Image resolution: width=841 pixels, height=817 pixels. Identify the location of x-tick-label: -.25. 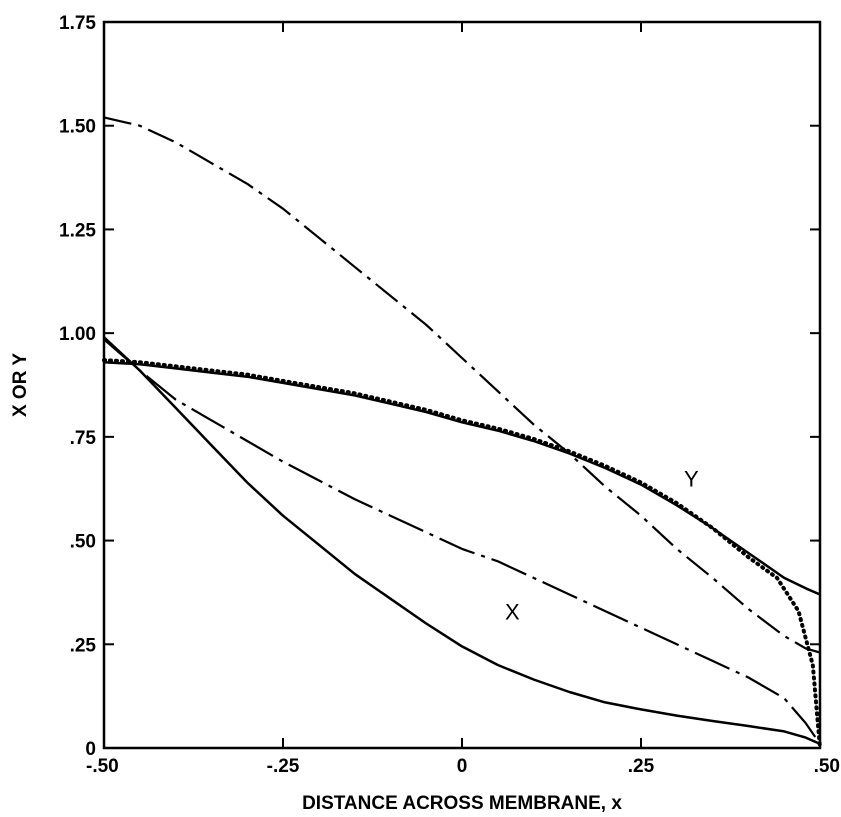
(283, 766).